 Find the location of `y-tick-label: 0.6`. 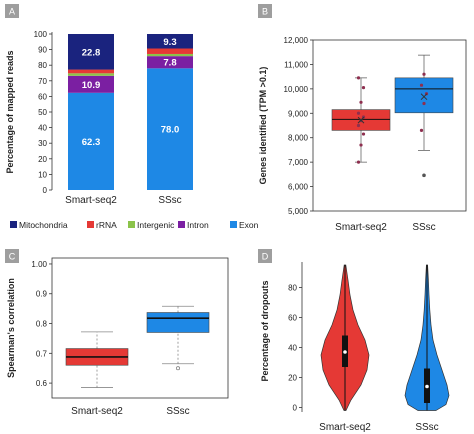

y-tick-label: 0.6 is located at coordinates (42, 383).